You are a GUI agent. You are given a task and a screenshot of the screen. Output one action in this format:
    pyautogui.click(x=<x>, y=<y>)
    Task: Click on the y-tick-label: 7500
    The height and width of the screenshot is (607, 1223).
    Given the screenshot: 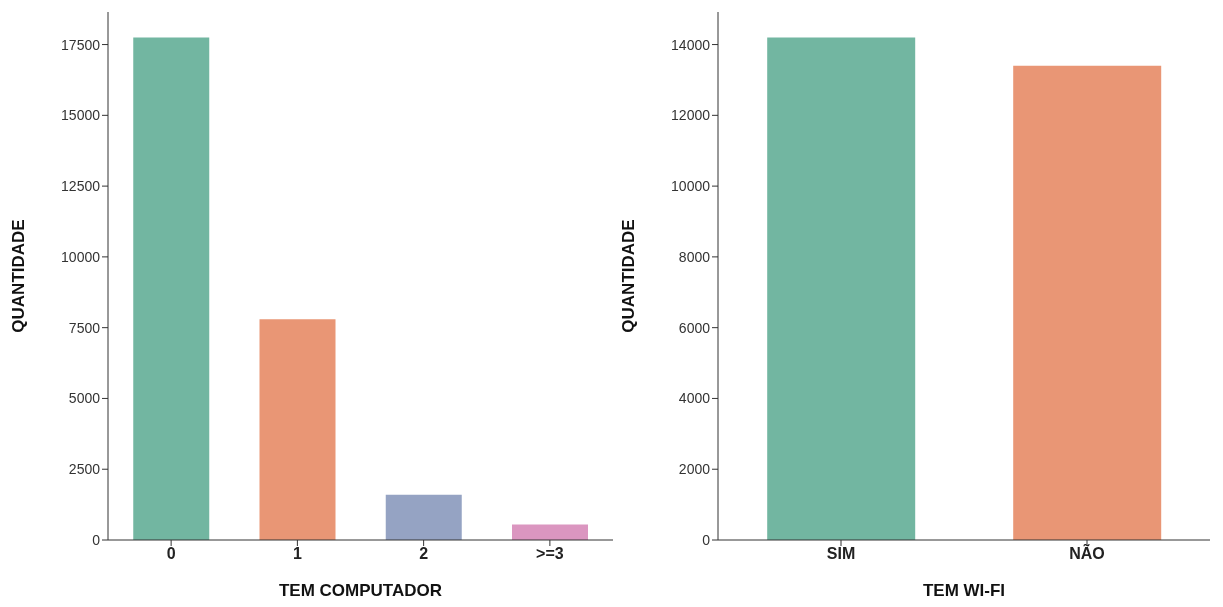 What is the action you would take?
    pyautogui.click(x=84, y=327)
    